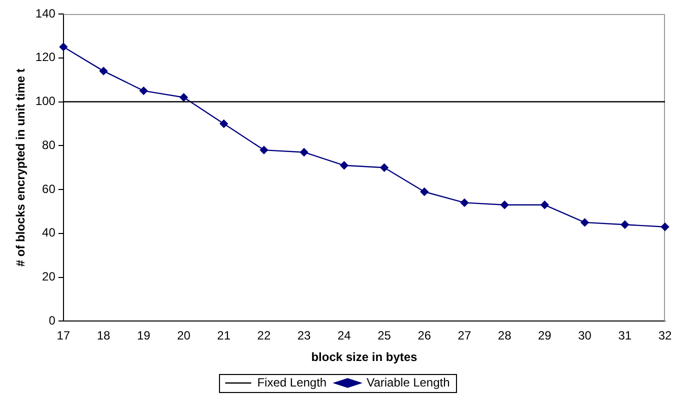 This screenshot has height=405, width=675. Describe the element at coordinates (103, 335) in the screenshot. I see `x-tick-label: 18` at that location.